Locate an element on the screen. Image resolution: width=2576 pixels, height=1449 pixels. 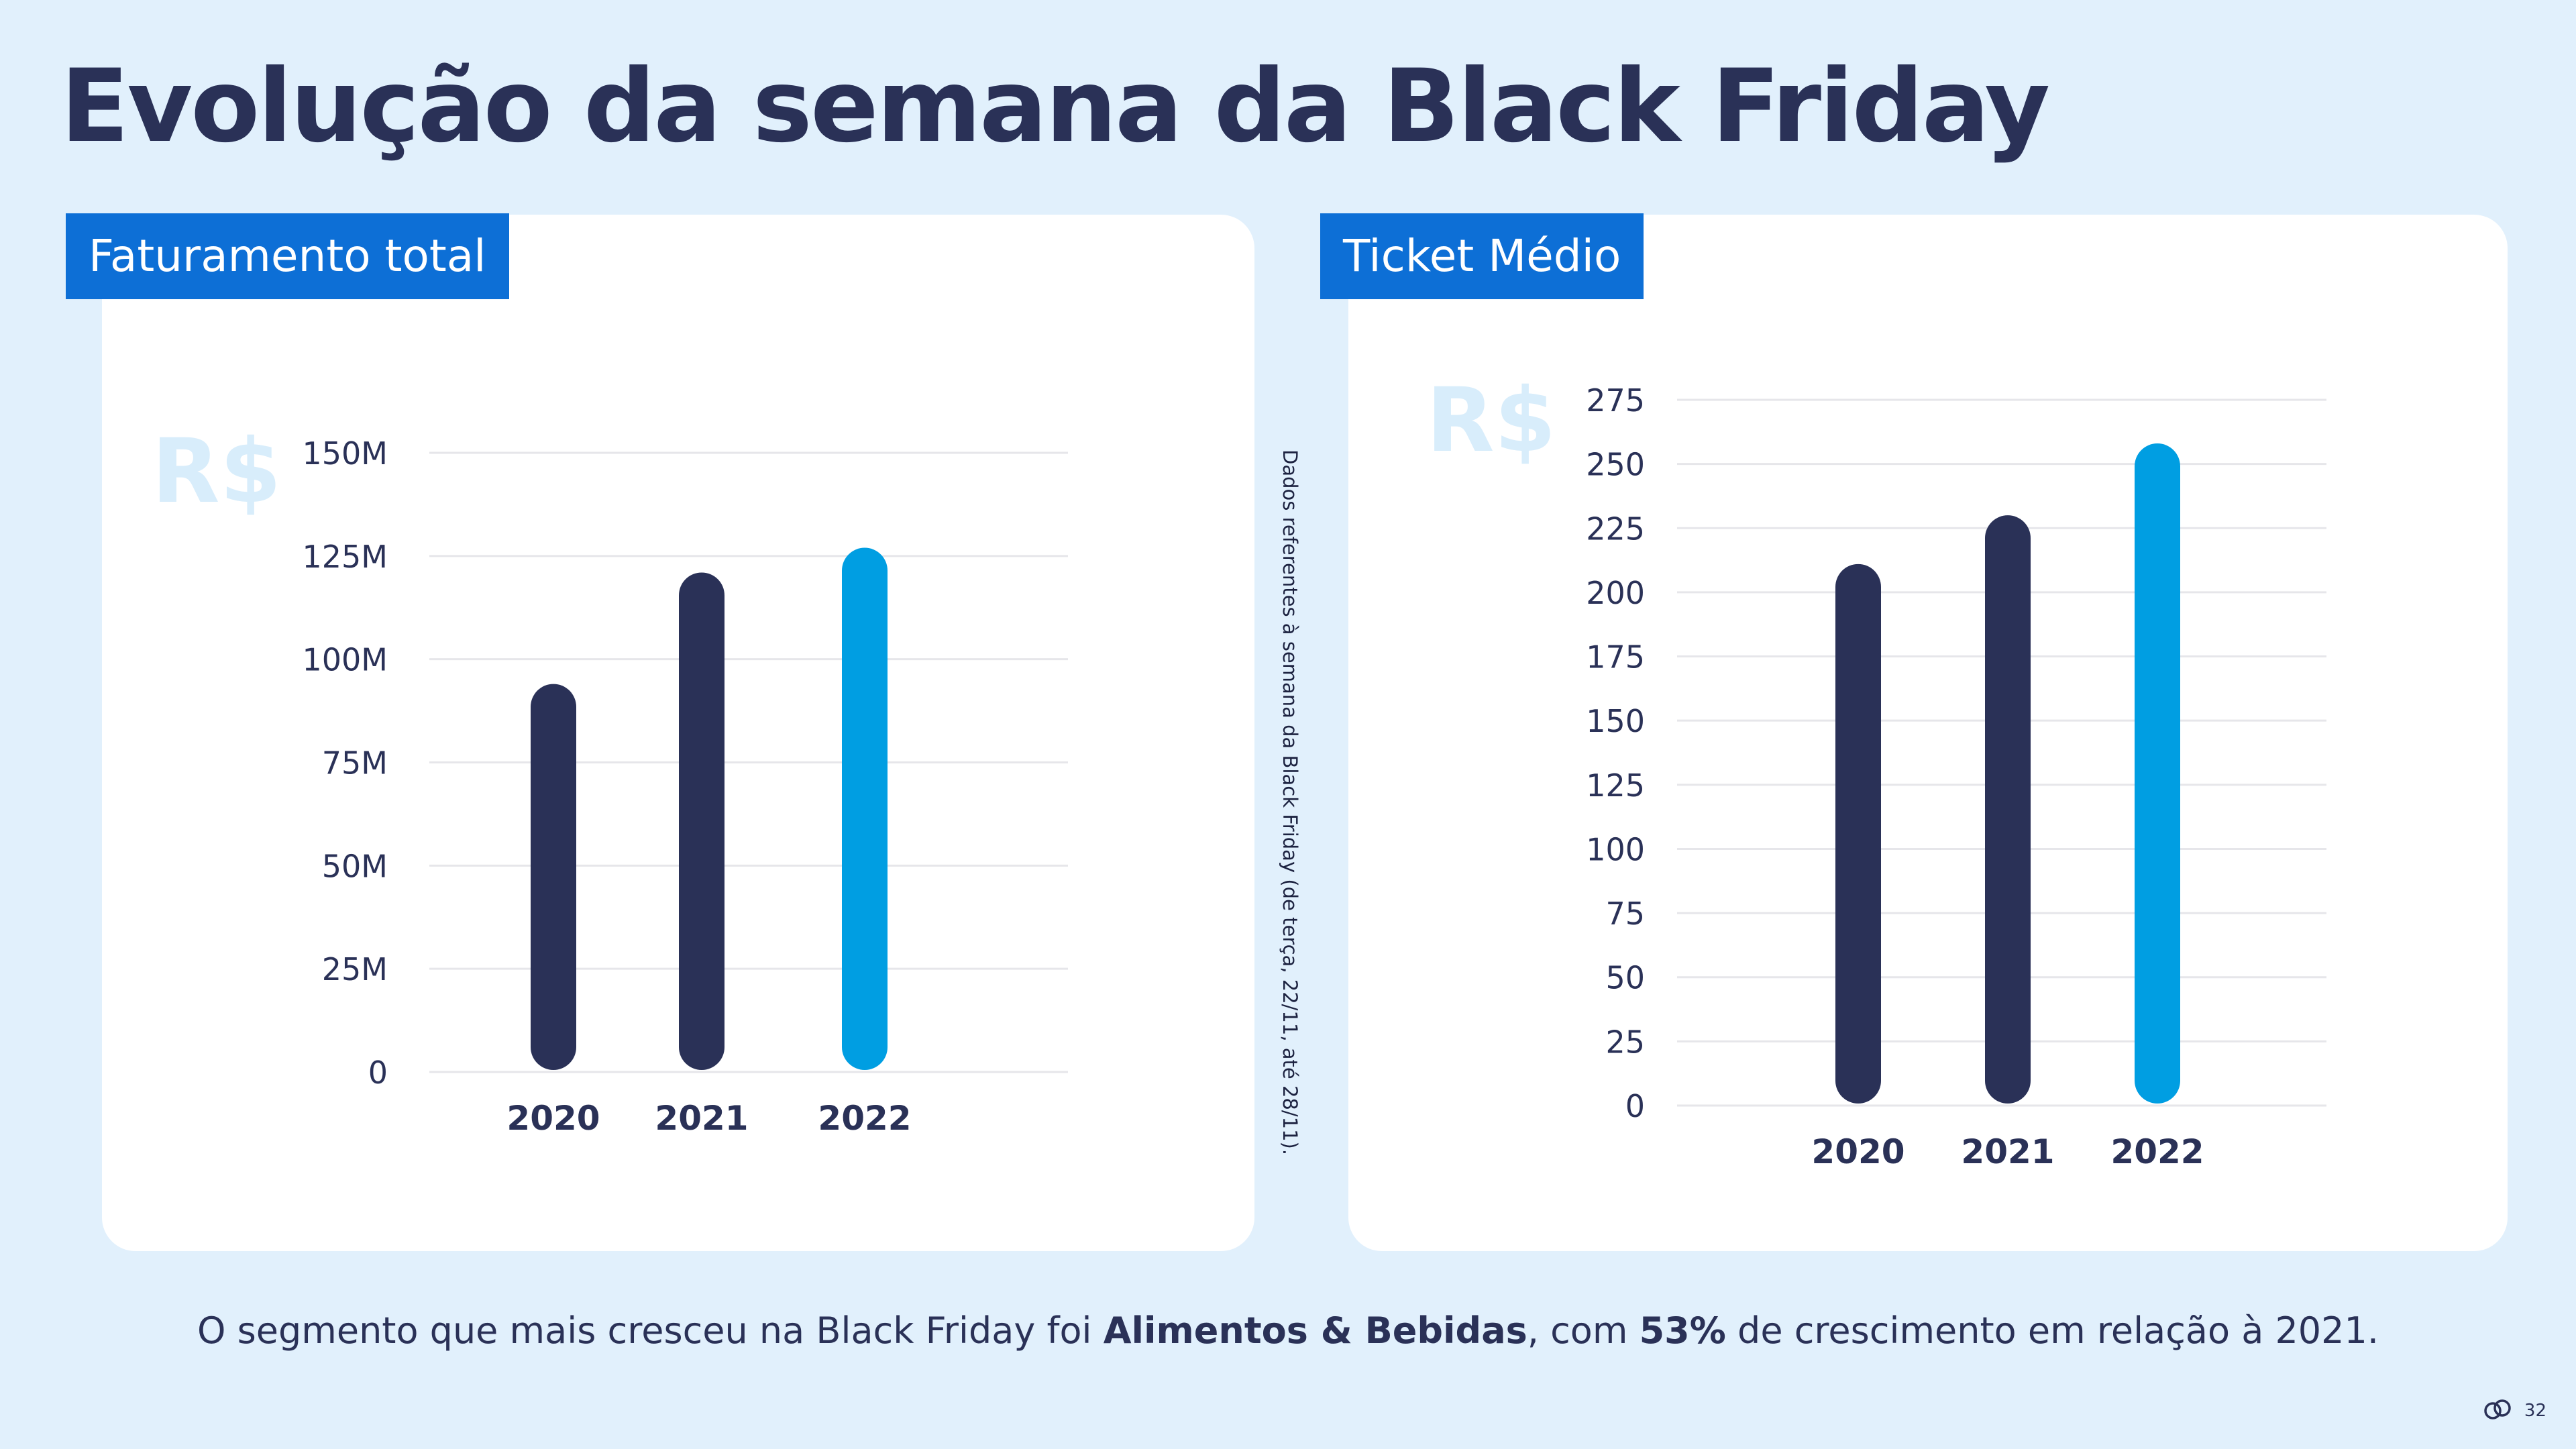
y-tick-label: 125M is located at coordinates (345, 557).